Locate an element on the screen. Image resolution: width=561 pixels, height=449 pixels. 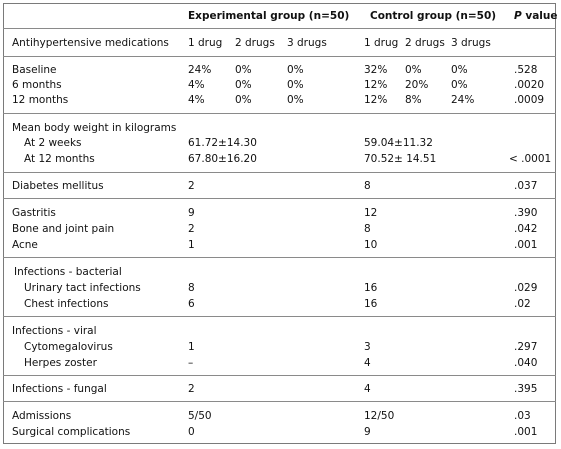
cell-value: 12/50 is located at coordinates (379, 416).